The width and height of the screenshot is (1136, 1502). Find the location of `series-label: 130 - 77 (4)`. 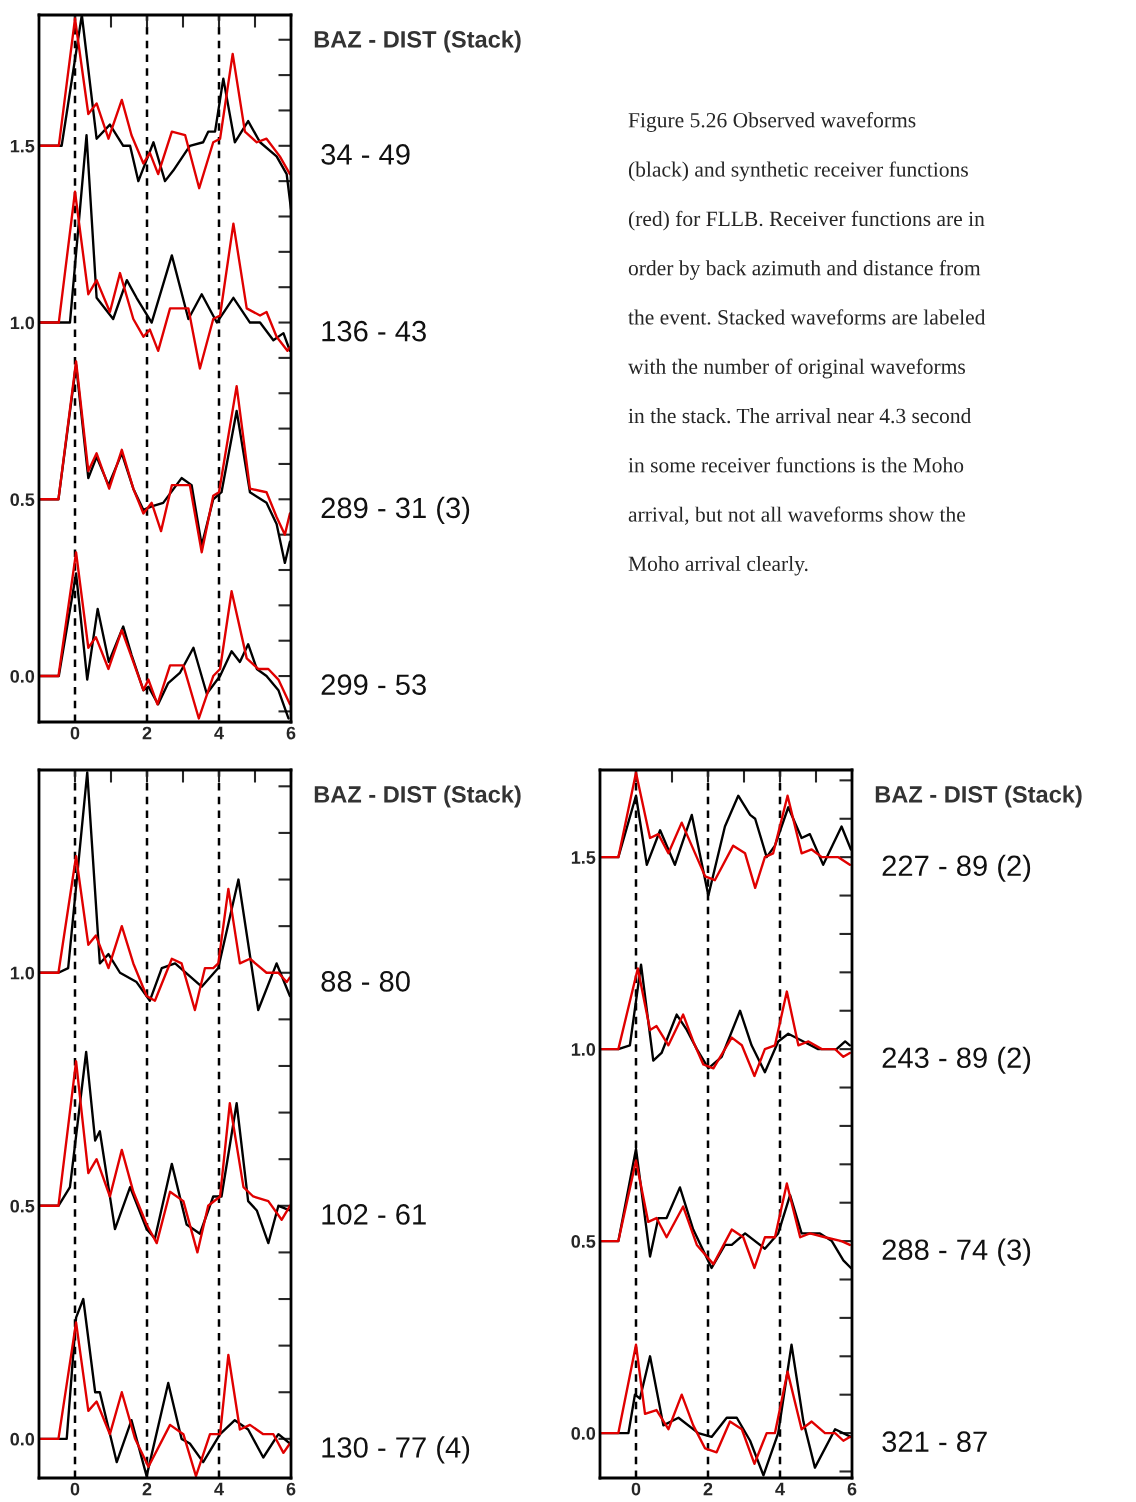

series-label: 130 - 77 (4) is located at coordinates (396, 1450).